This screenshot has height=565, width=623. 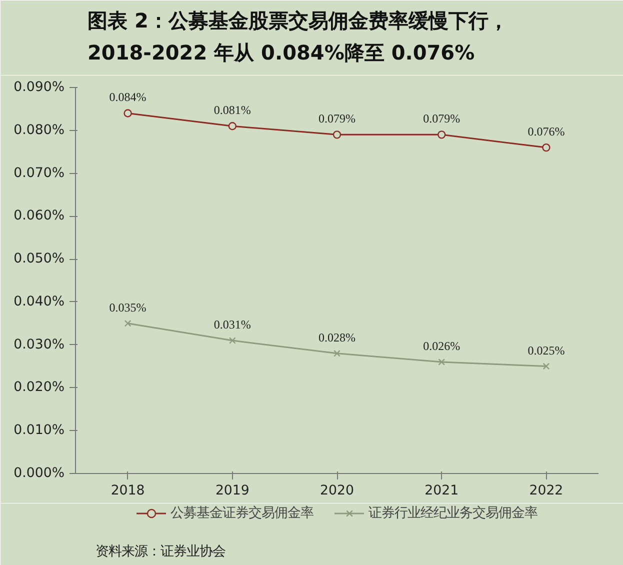 I want to click on data-label: 0.081%, so click(x=232, y=110).